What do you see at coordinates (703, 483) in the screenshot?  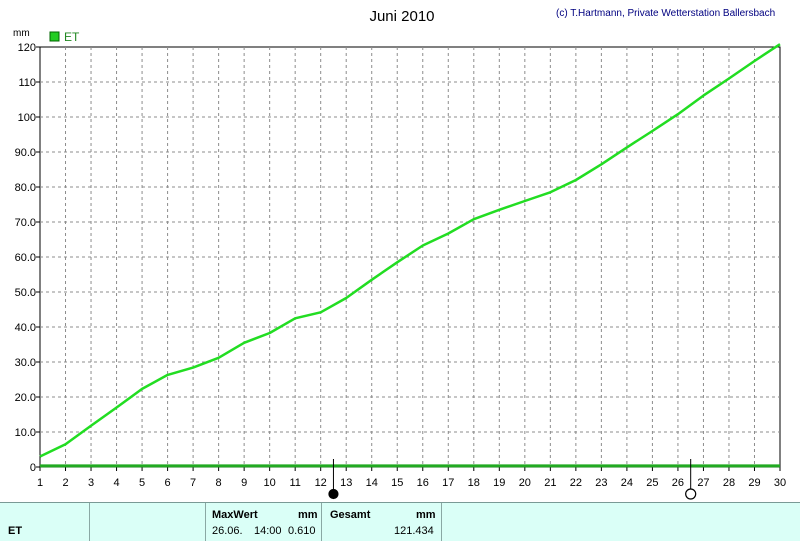 I see `x-tick-label: 27` at bounding box center [703, 483].